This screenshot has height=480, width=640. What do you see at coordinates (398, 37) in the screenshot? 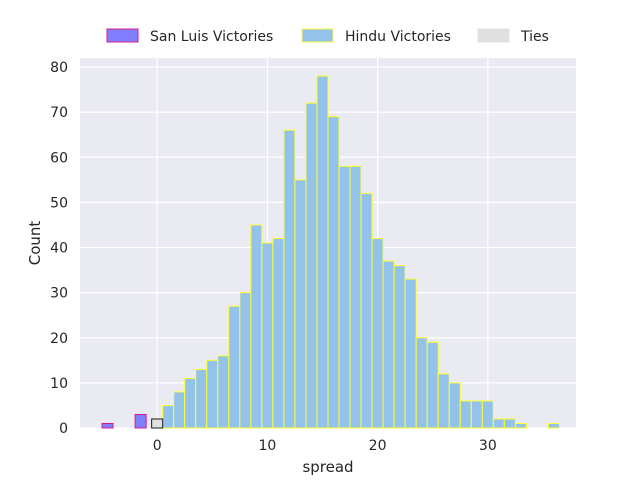
I see `legend-label: Hindu Victories` at bounding box center [398, 37].